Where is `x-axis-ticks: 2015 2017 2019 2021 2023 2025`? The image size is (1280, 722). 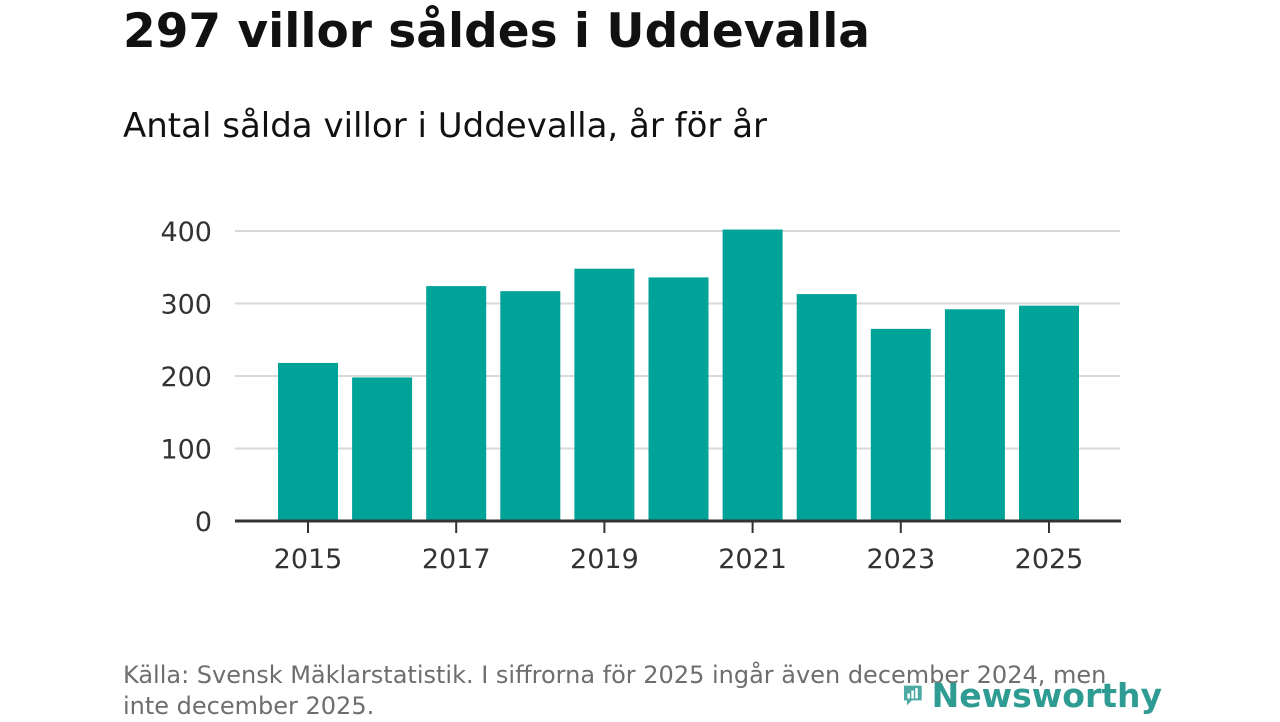 x-axis-ticks: 2015 2017 2019 2021 2023 2025 is located at coordinates (679, 548).